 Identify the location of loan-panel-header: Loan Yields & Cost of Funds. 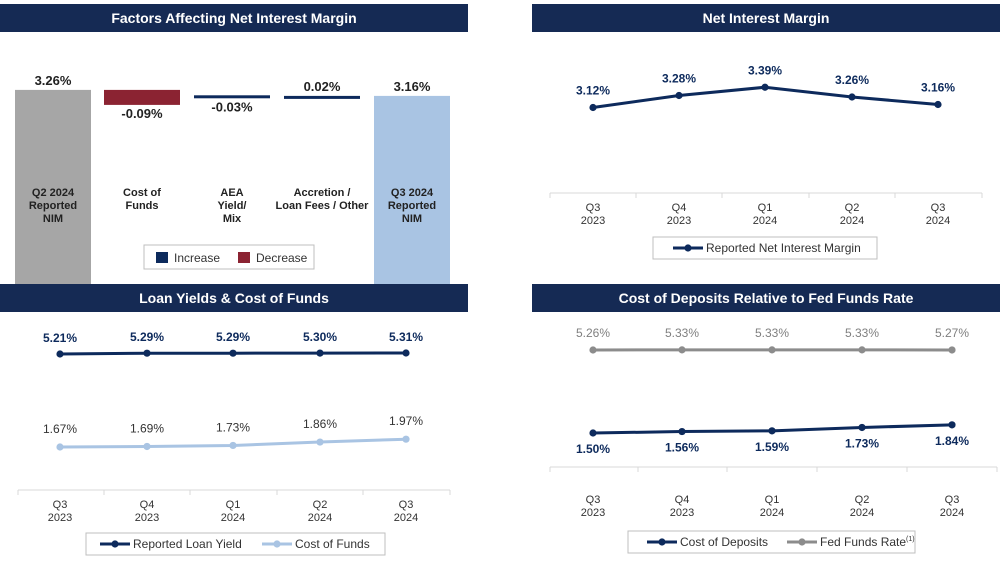
(234, 298).